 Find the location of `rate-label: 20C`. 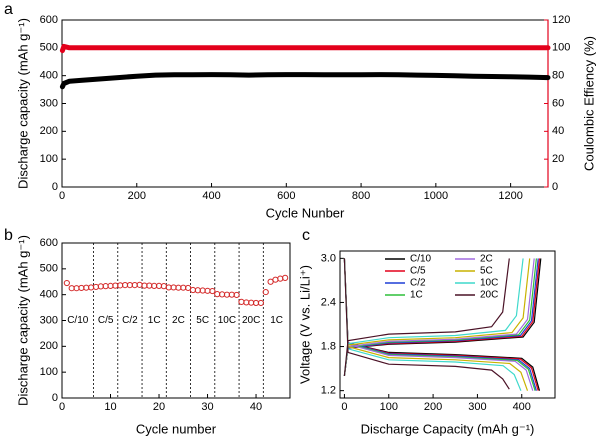

rate-label: 20C is located at coordinates (251, 320).